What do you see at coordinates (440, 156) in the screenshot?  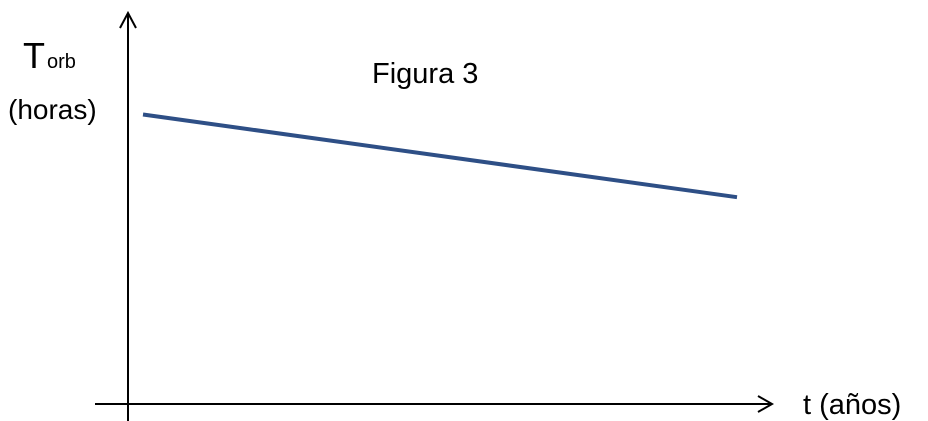 I see `series-line` at bounding box center [440, 156].